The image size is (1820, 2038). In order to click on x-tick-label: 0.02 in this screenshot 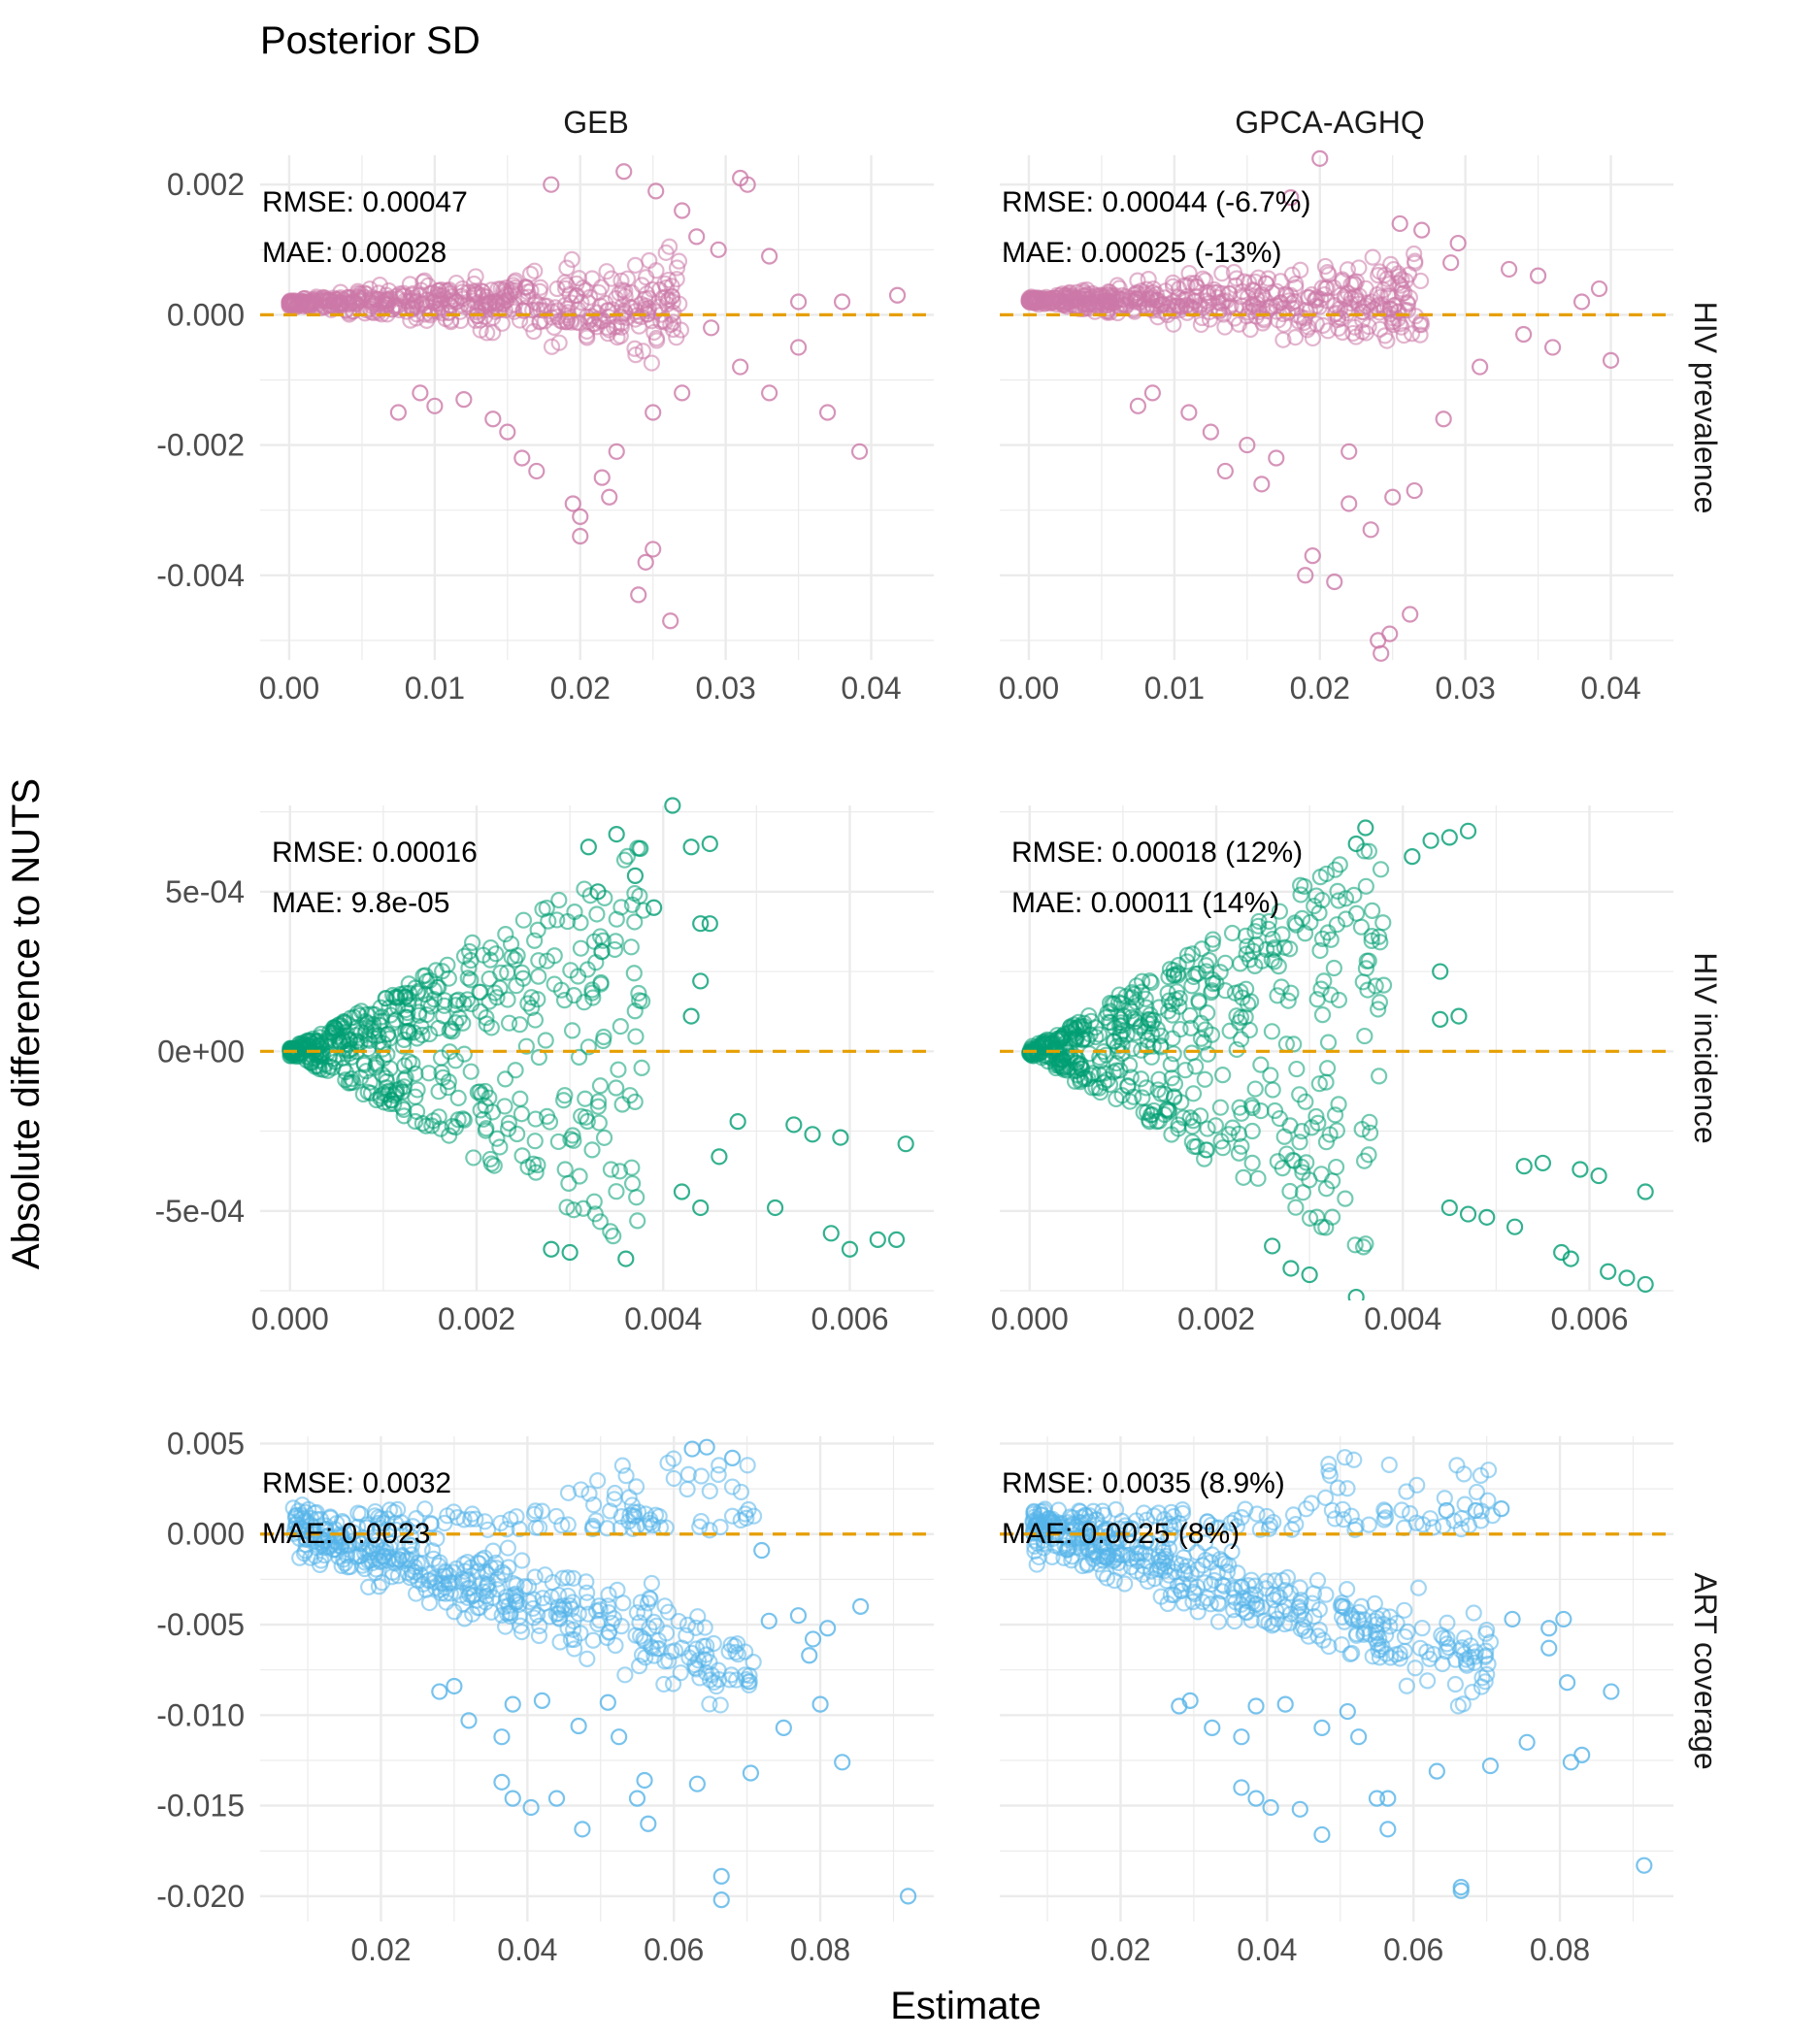, I will do `click(1120, 1949)`.